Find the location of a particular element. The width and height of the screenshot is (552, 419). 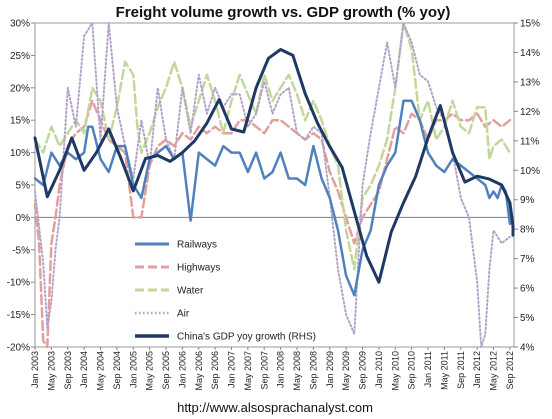

left-tick-label: -10% is located at coordinates (18, 283).